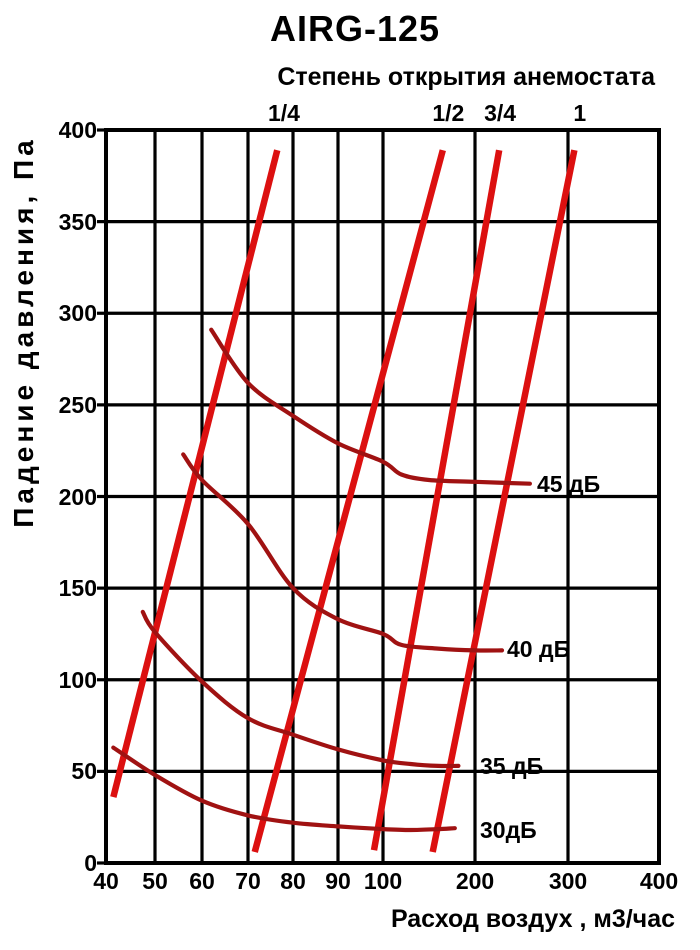 The width and height of the screenshot is (700, 950). What do you see at coordinates (383, 881) in the screenshot?
I see `x-tick-100: 100` at bounding box center [383, 881].